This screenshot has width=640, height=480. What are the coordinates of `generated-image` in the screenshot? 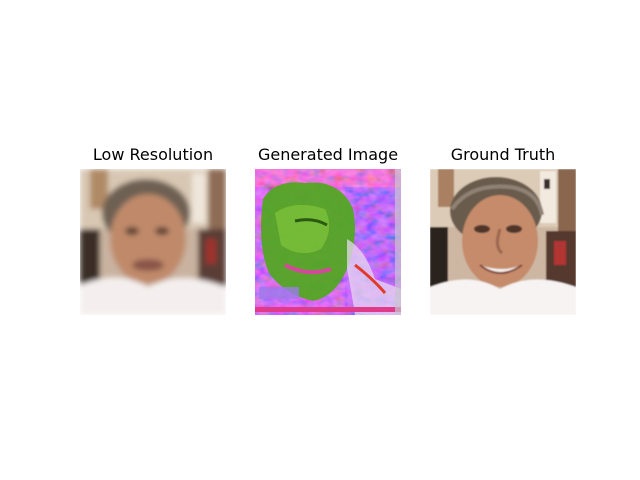 It's located at (328, 242).